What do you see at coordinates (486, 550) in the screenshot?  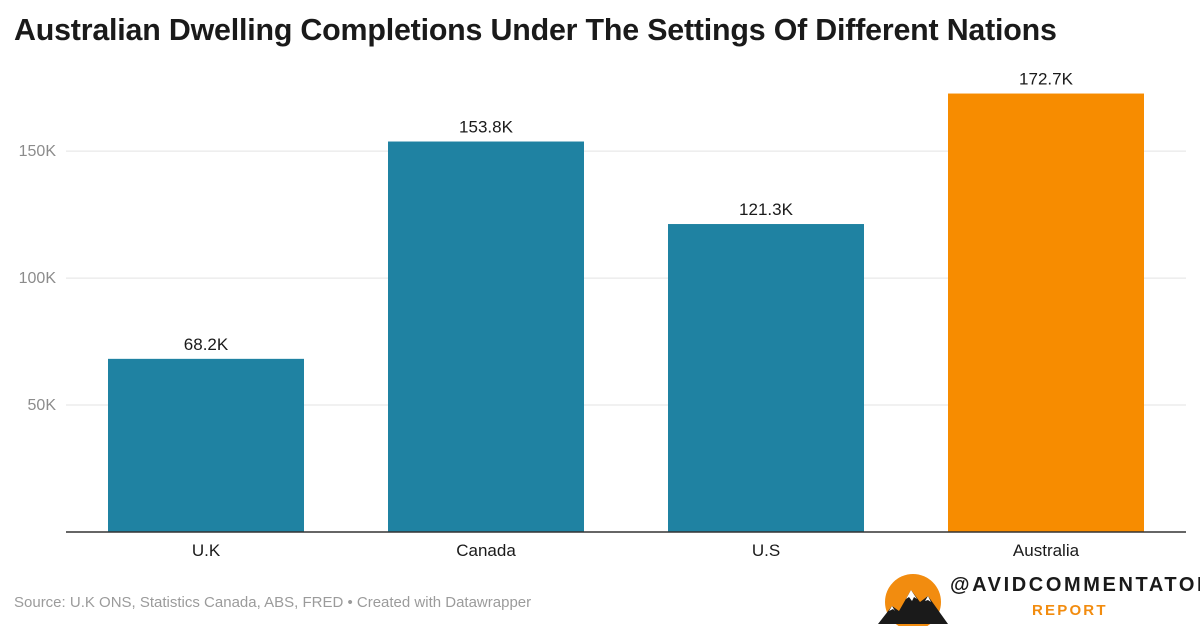 I see `x-tick-label: Canada` at bounding box center [486, 550].